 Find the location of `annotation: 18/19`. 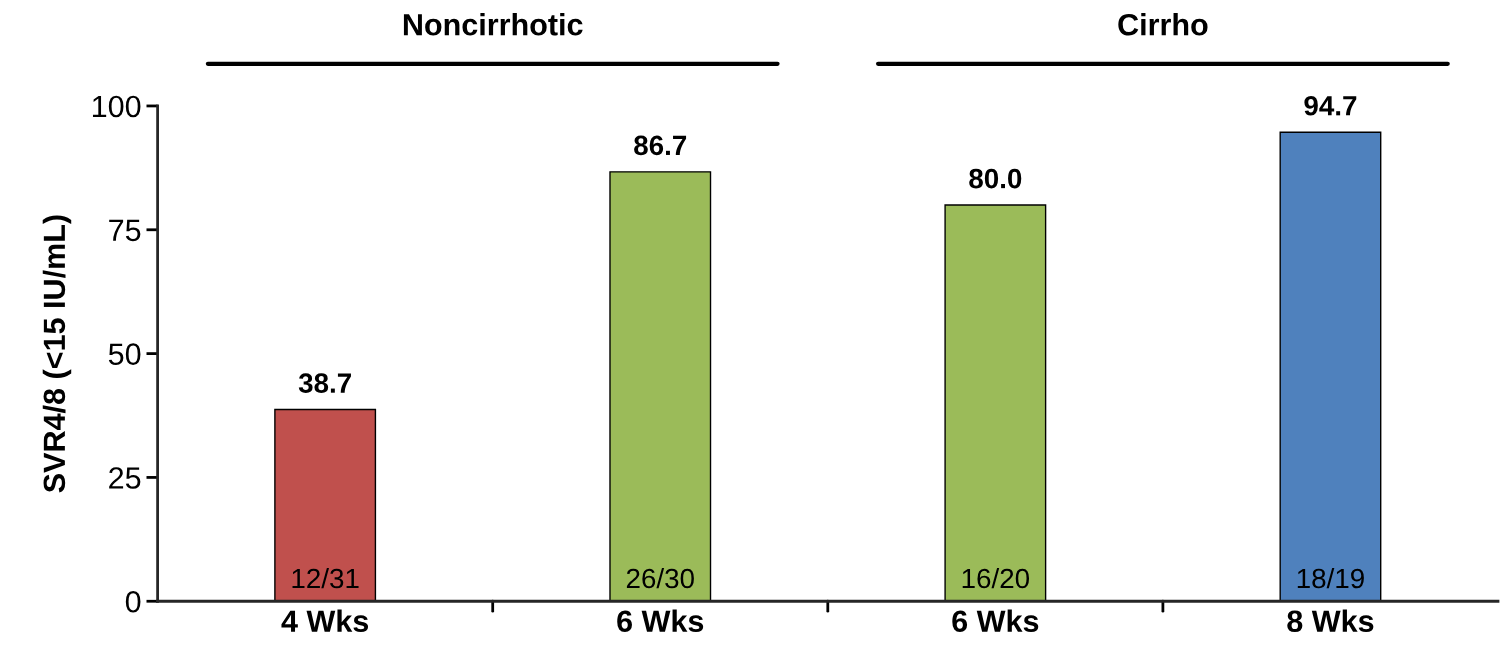

annotation: 18/19 is located at coordinates (1330, 578).